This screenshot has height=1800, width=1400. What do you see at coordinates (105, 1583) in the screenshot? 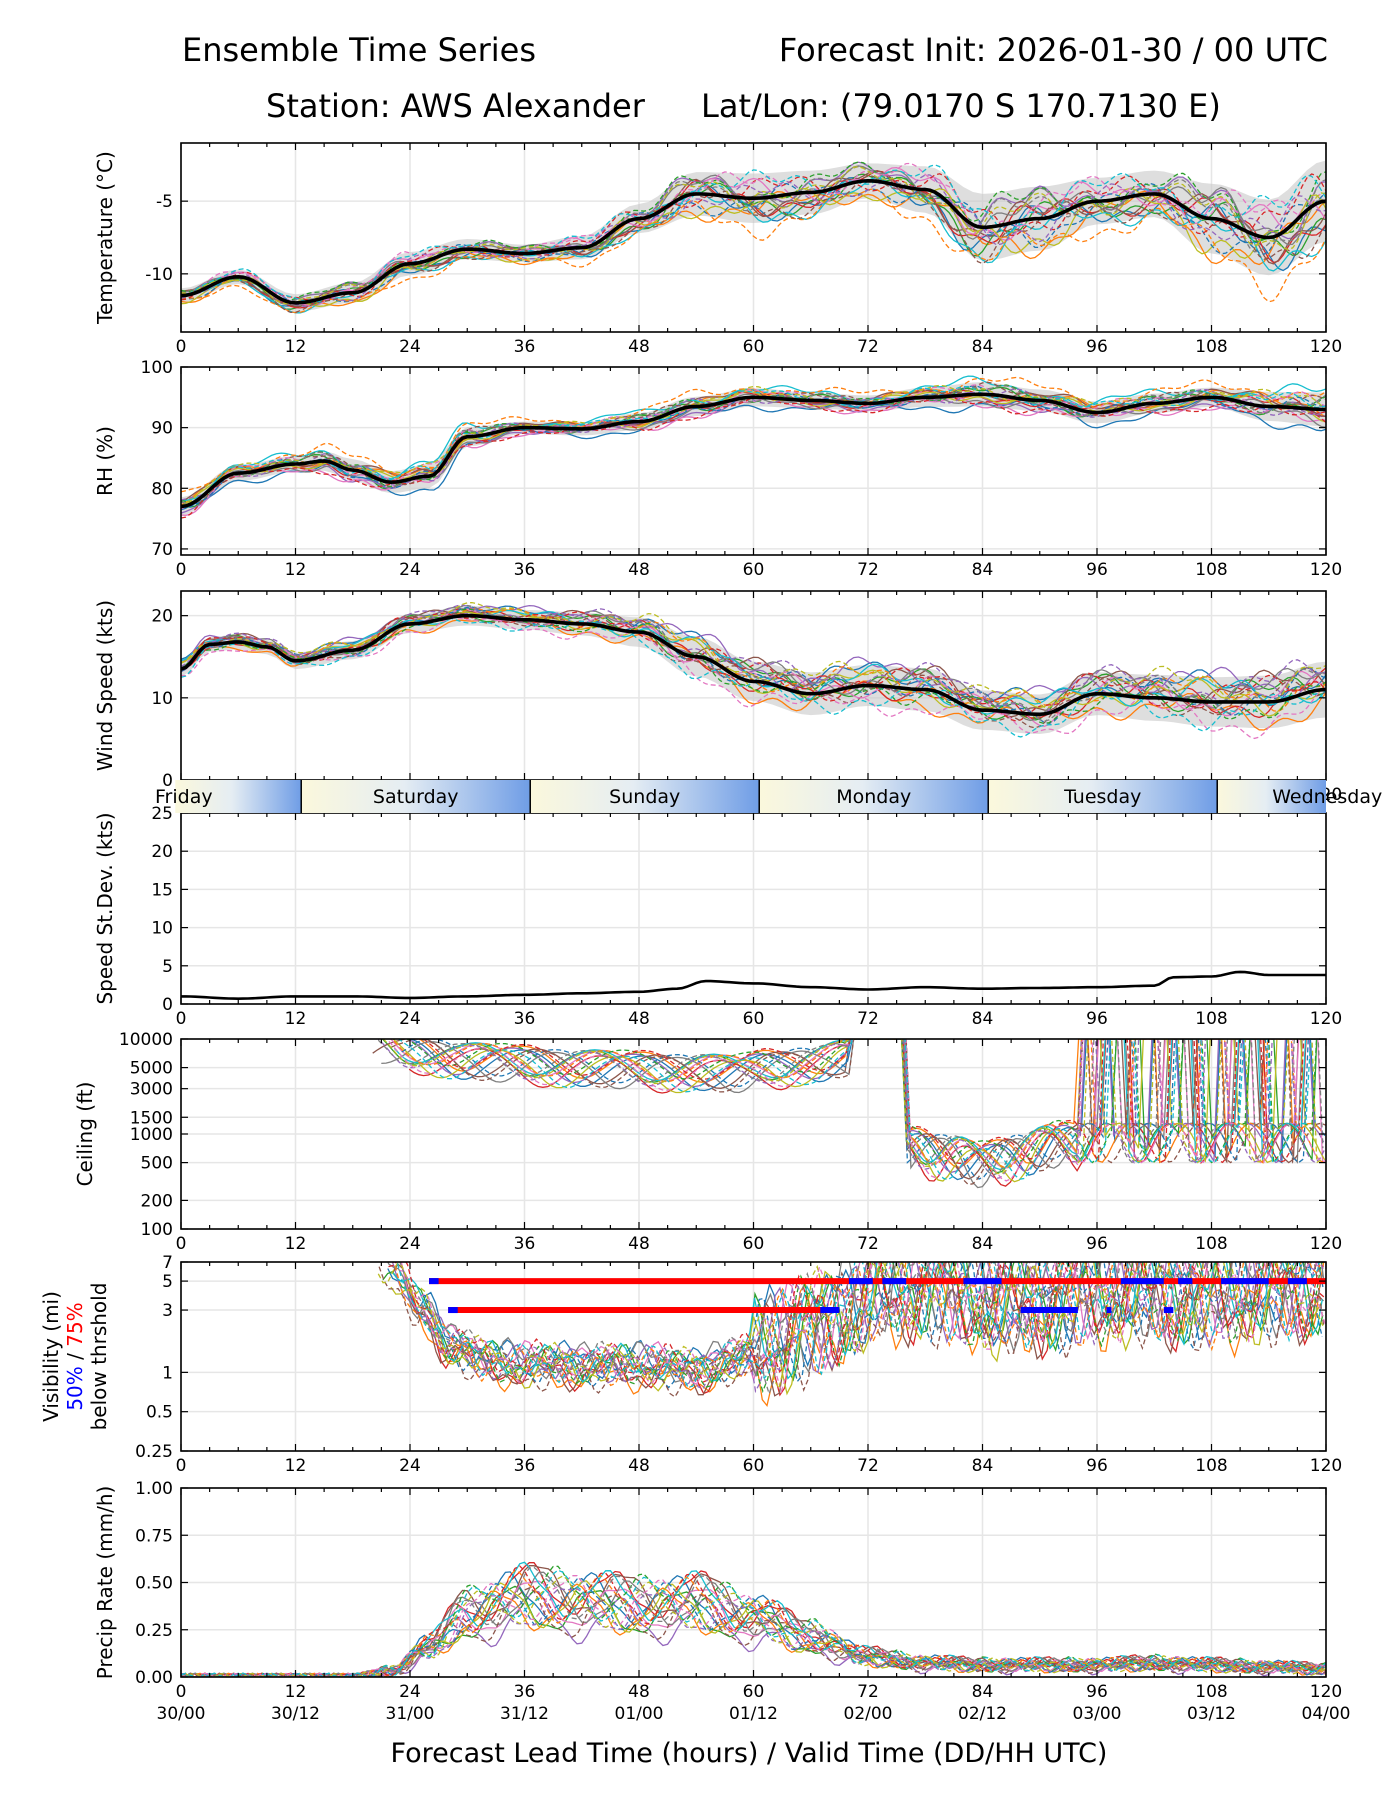
I see `y-axis-label: Precip Rate (mm/h)` at bounding box center [105, 1583].